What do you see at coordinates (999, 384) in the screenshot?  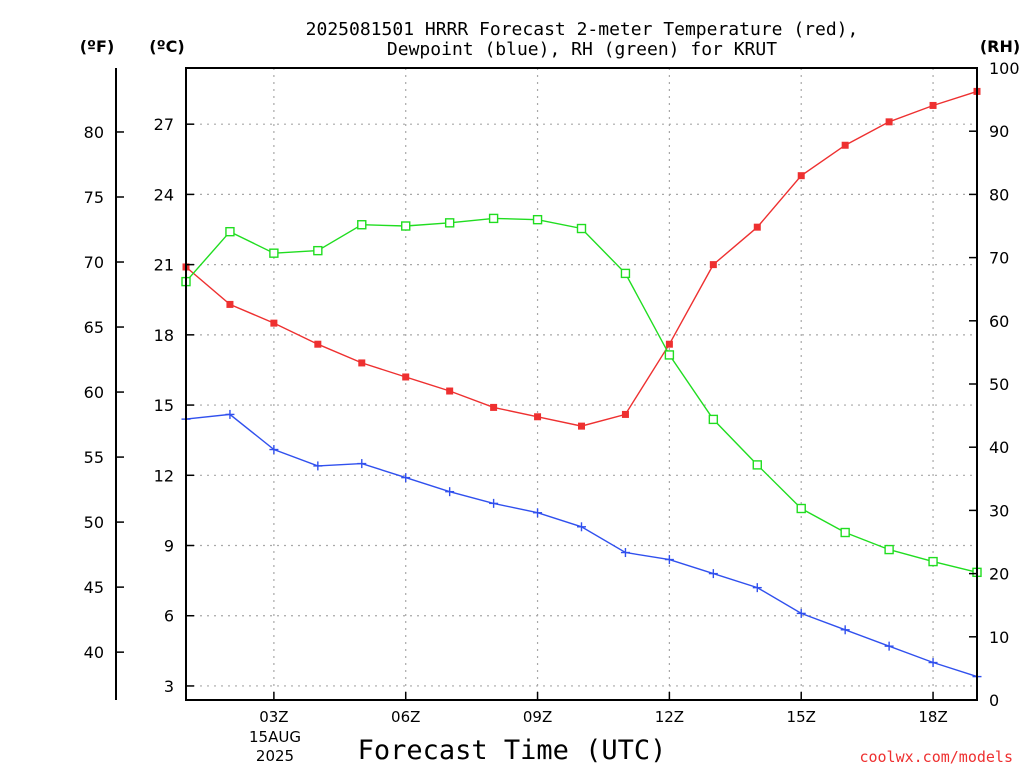 I see `rh-tick-label: 50` at bounding box center [999, 384].